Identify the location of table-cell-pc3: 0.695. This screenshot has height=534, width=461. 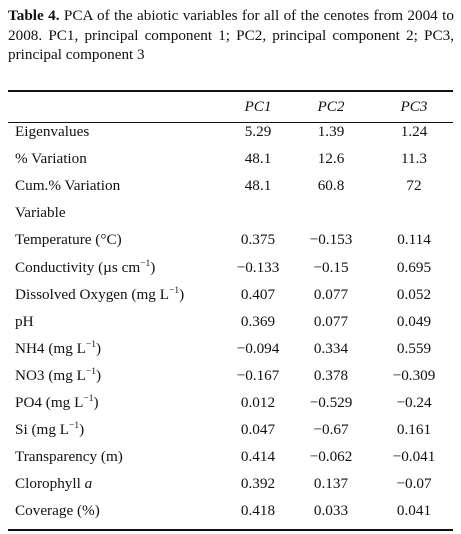
(414, 267).